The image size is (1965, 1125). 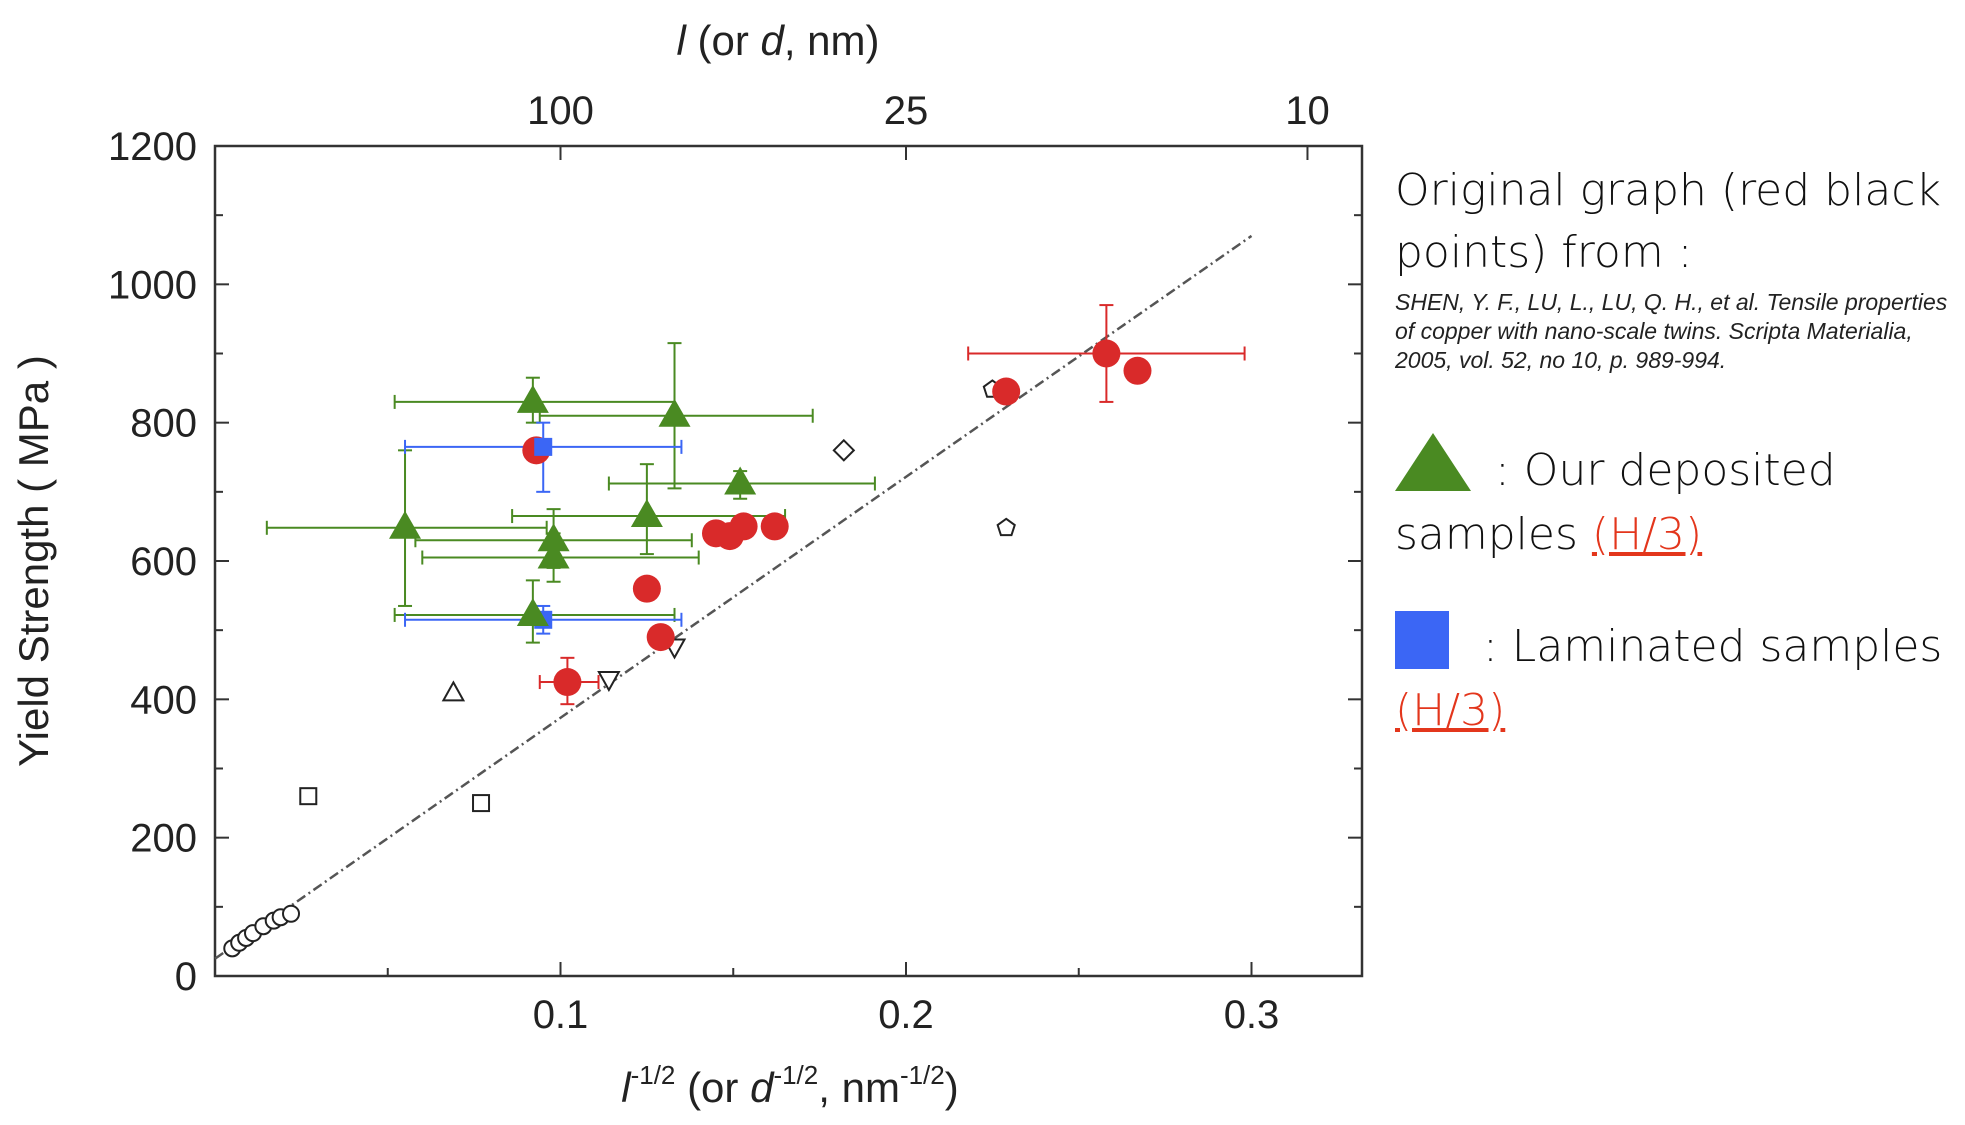 I want to click on x-axis-title-unit: , nm, so click(x=859, y=1087).